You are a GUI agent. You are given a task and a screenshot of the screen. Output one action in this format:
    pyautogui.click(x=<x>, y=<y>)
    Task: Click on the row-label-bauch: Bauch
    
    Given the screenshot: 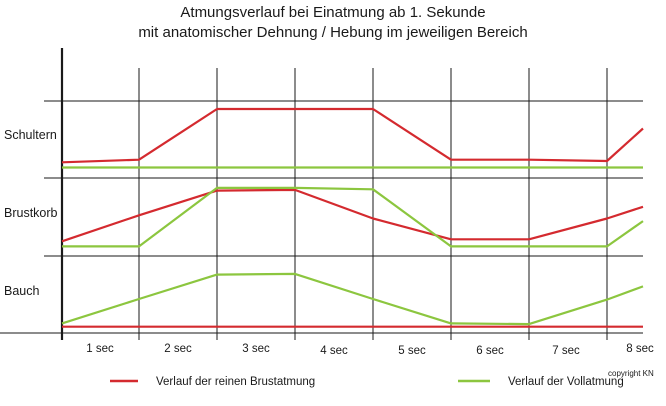 What is the action you would take?
    pyautogui.click(x=21, y=291)
    